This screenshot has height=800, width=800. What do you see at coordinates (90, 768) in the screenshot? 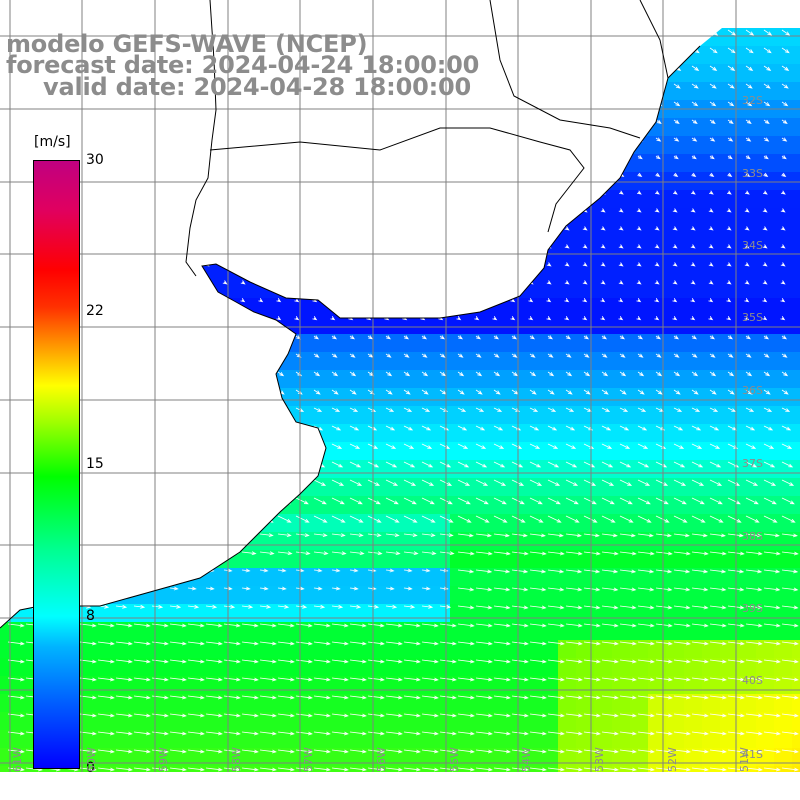
I see `colorbar-tick-label: 0` at bounding box center [90, 768].